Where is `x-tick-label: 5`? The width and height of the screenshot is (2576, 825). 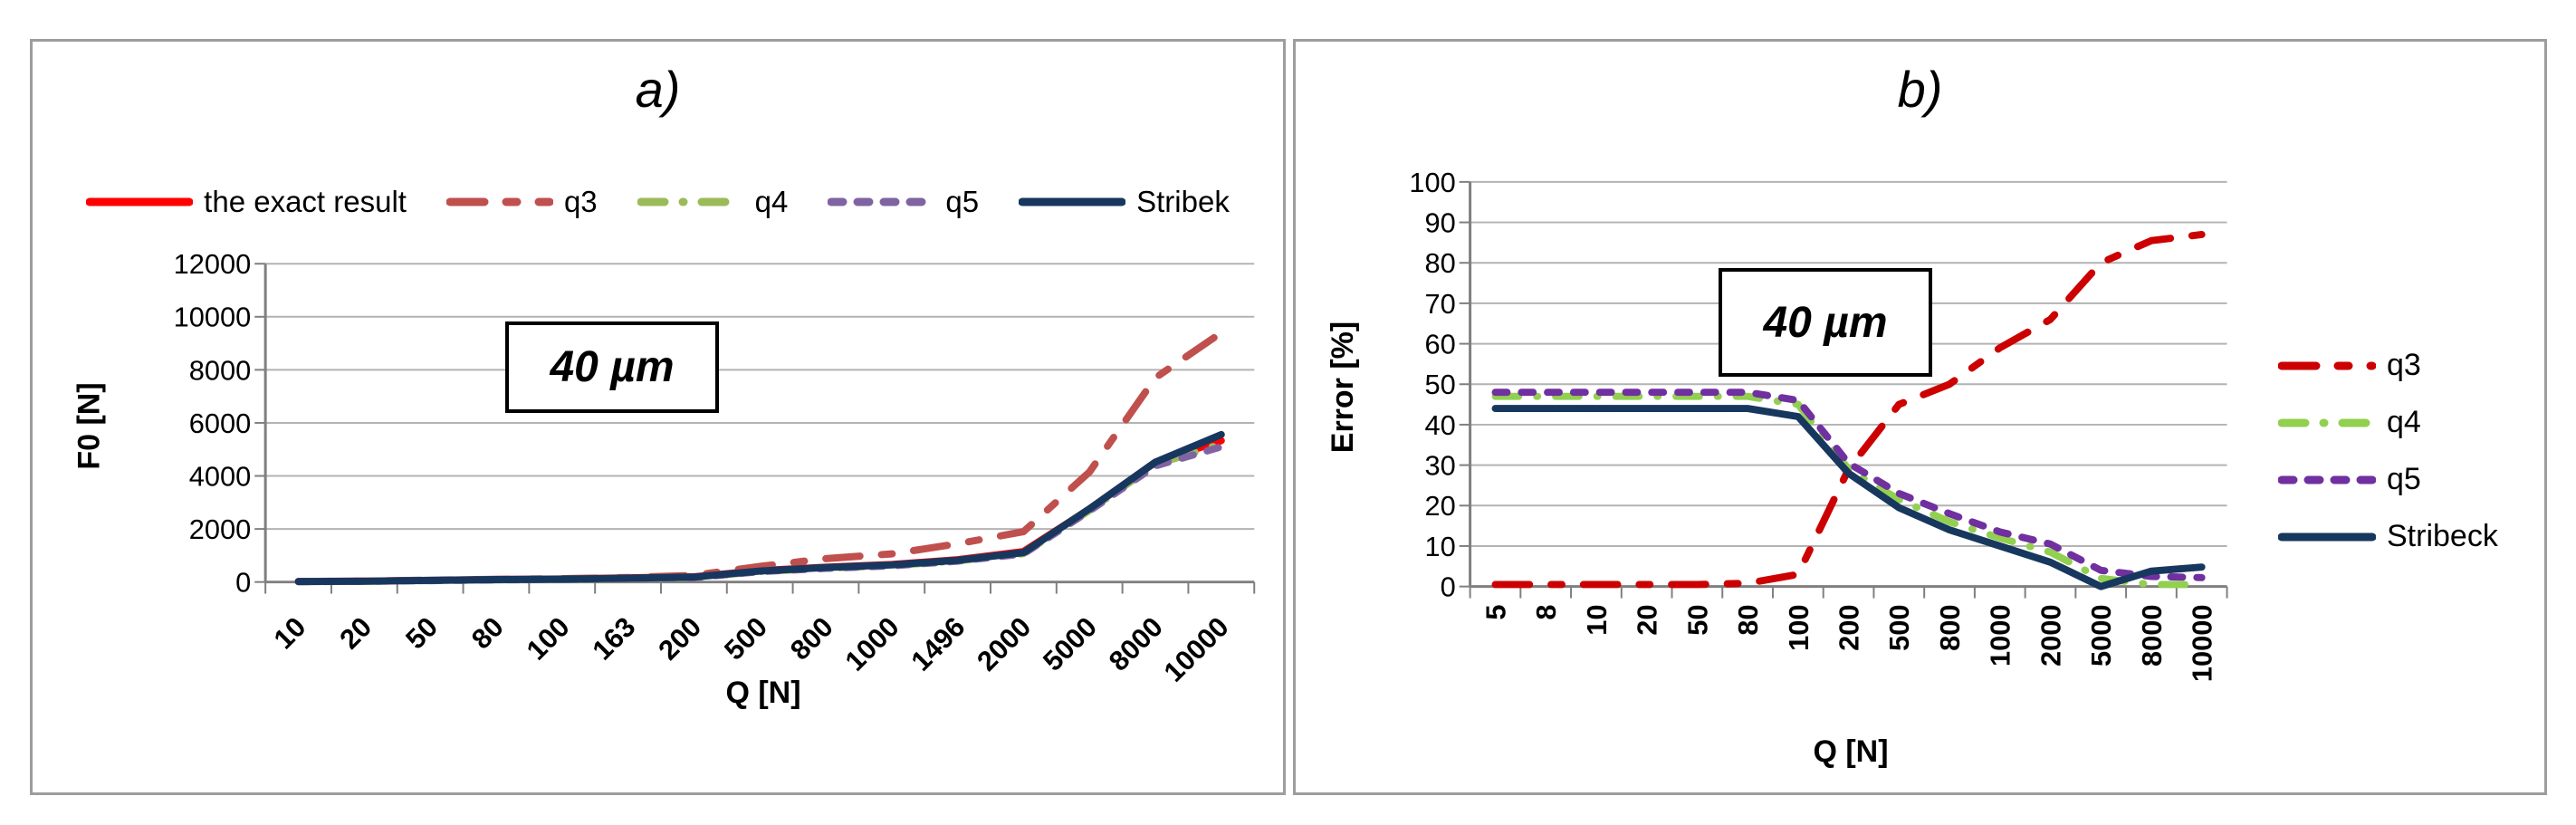 x-tick-label: 5 is located at coordinates (1495, 612).